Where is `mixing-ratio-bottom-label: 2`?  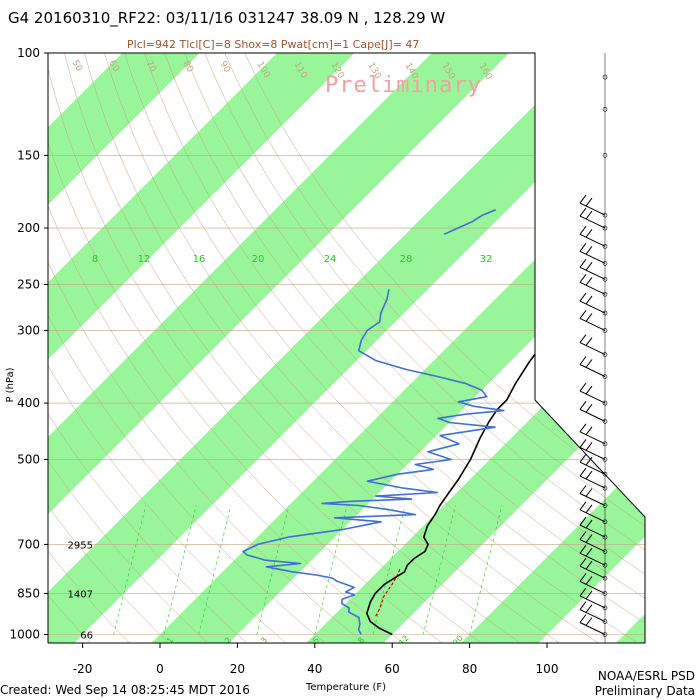
mixing-ratio-bottom-label: 2 is located at coordinates (228, 641).